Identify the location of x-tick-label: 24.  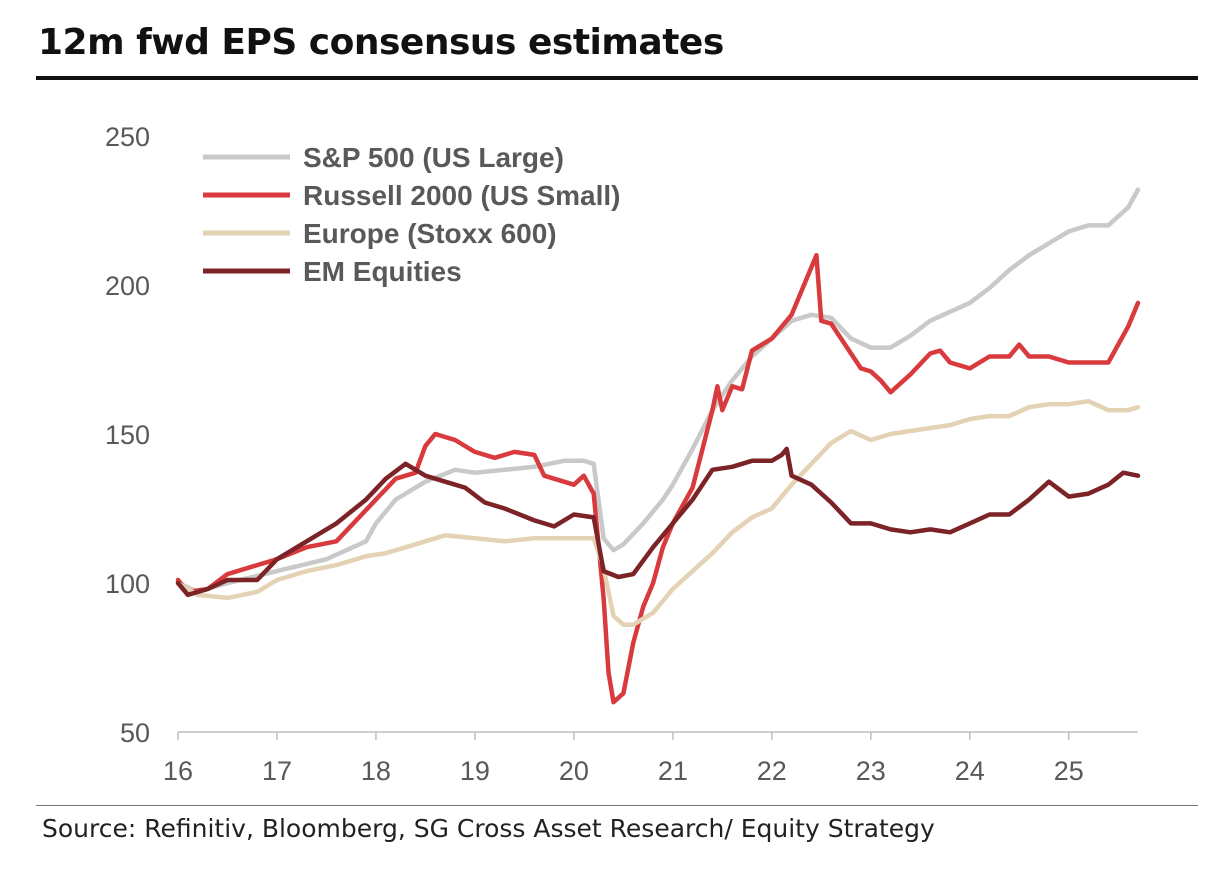
(970, 771).